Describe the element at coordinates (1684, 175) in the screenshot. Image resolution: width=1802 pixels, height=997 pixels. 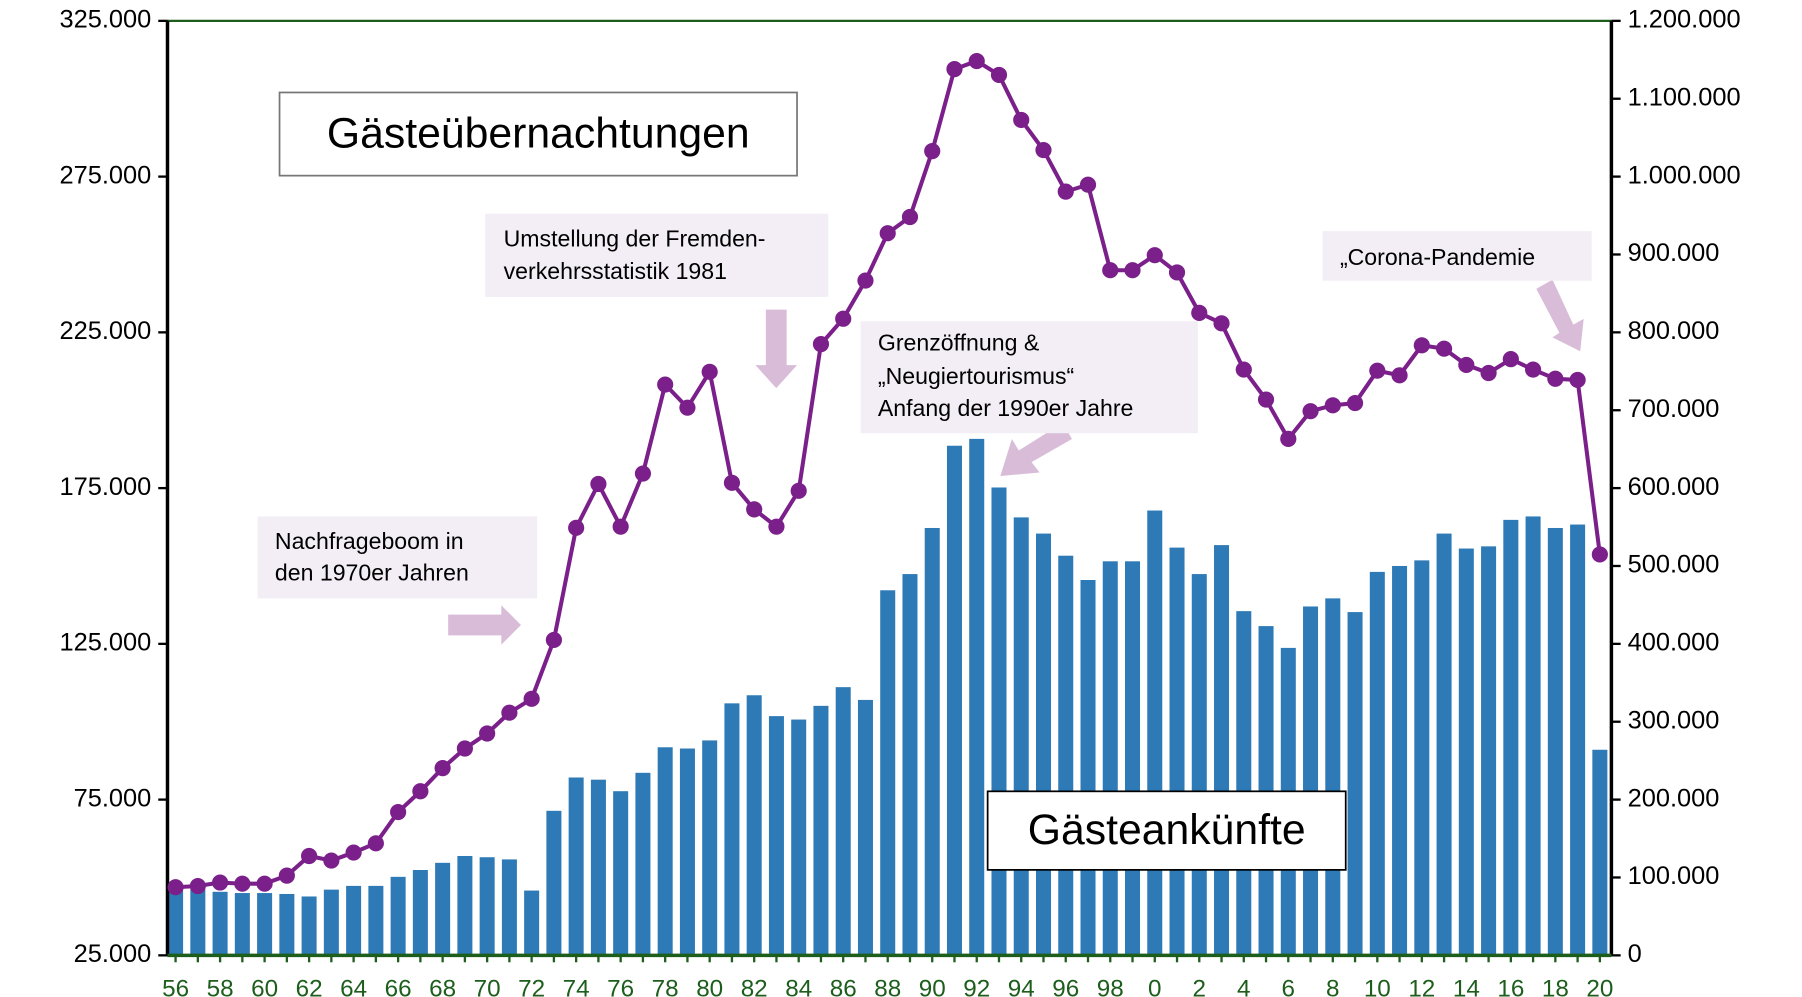
I see `y2-tick-label: 1.000.000` at that location.